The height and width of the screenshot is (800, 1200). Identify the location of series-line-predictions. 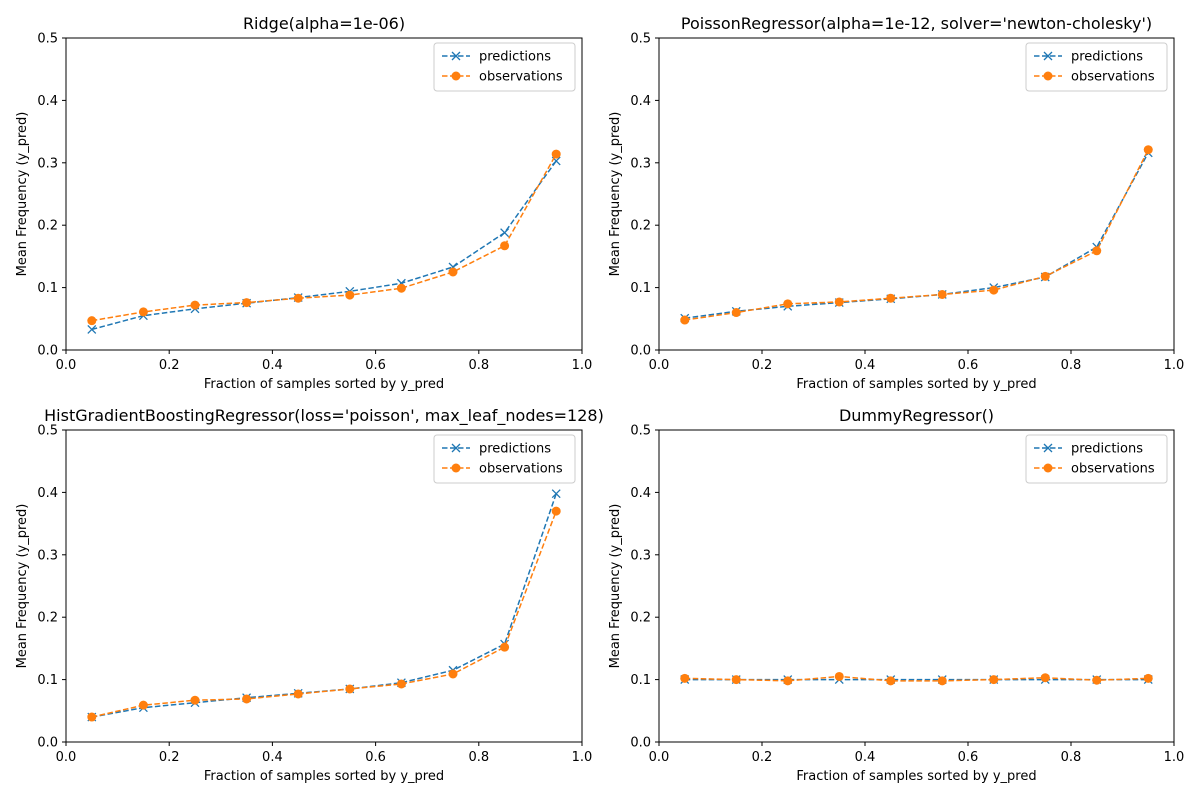
(324, 245).